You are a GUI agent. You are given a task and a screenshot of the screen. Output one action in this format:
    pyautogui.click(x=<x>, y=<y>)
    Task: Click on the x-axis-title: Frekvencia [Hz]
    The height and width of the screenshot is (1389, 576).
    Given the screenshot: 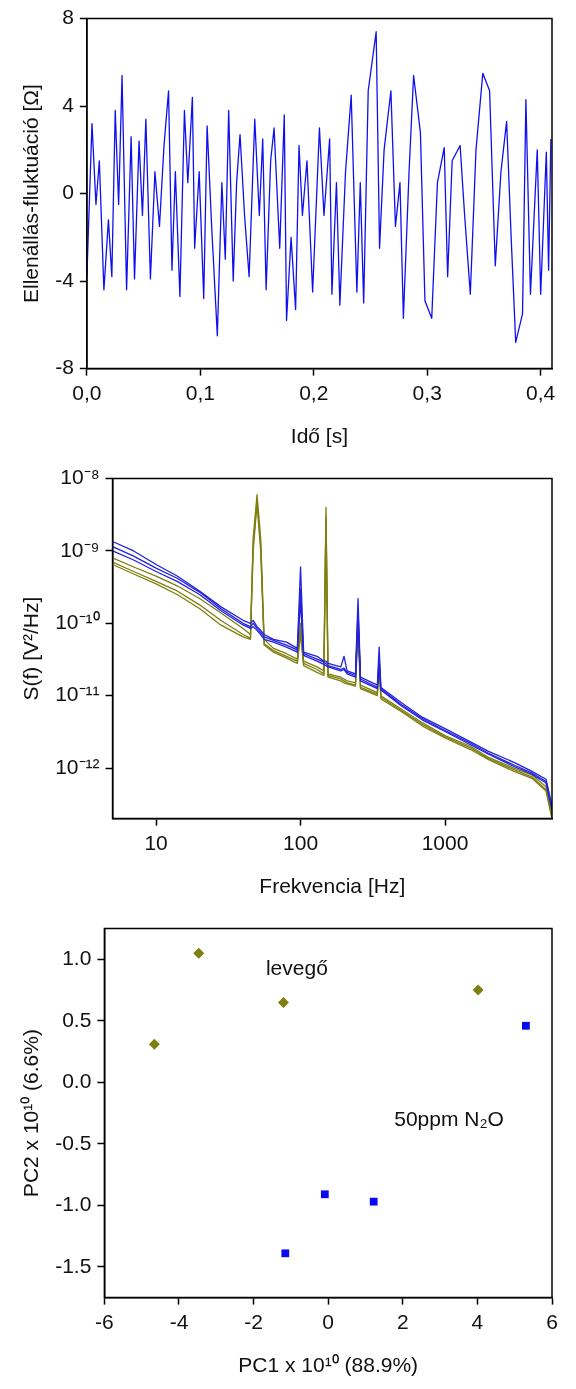 What is the action you would take?
    pyautogui.click(x=332, y=886)
    